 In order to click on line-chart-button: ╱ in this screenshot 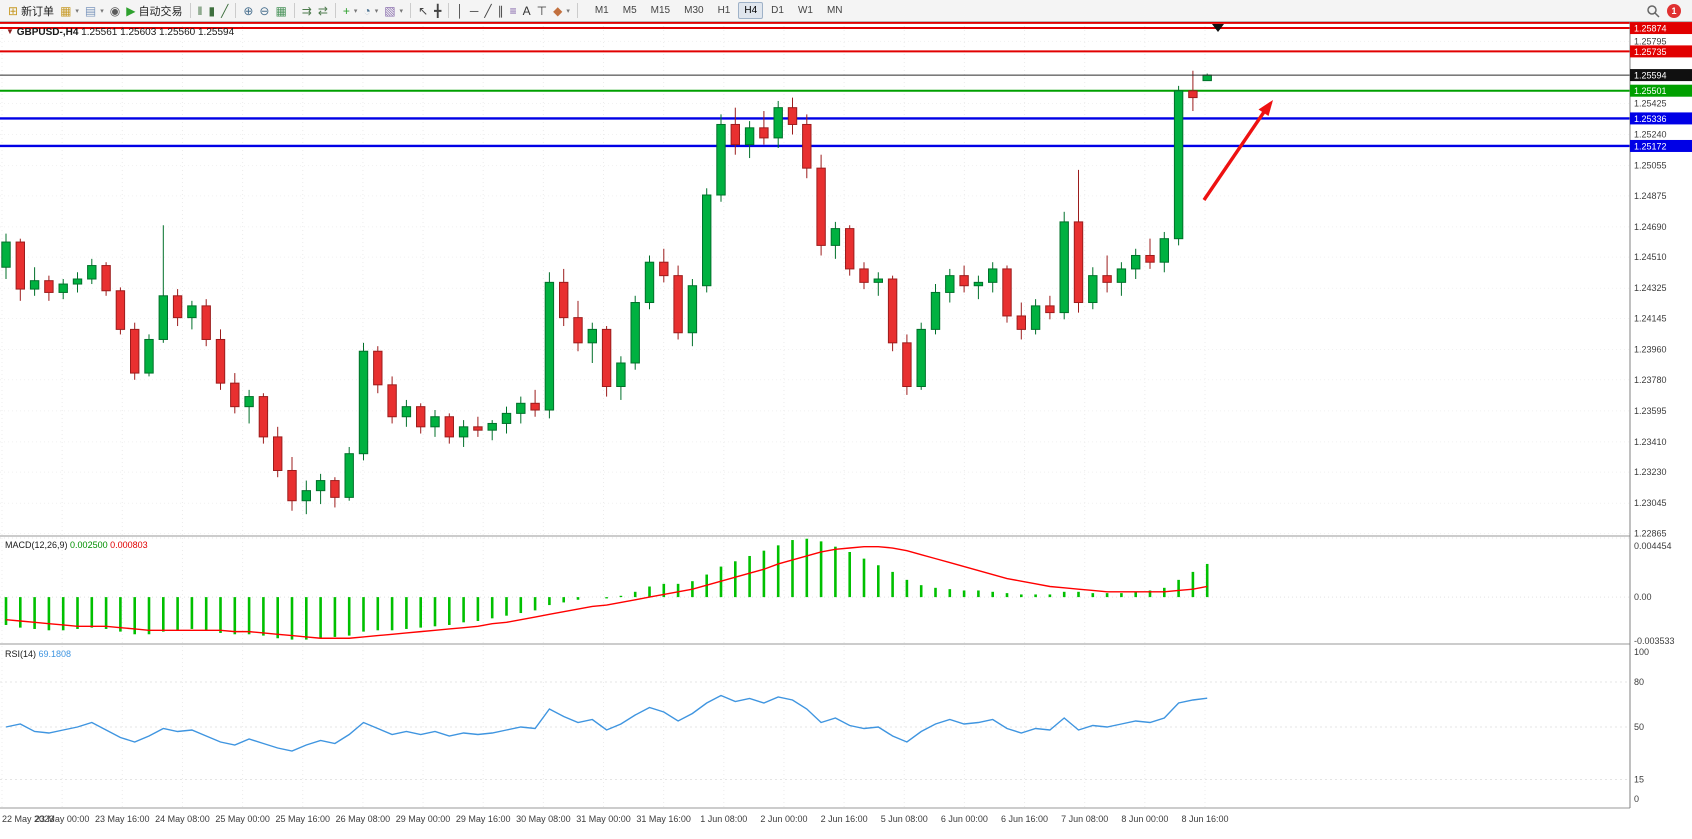, I will do `click(224, 11)`.